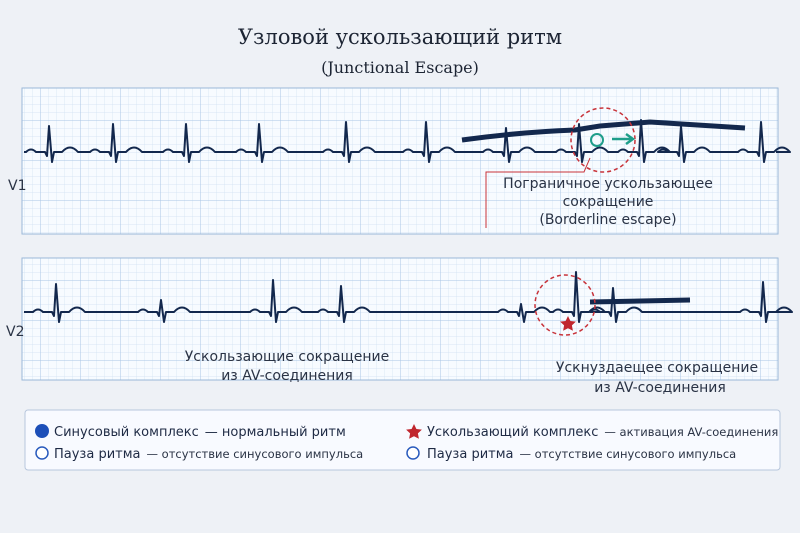 Image resolution: width=800 pixels, height=533 pixels. Describe the element at coordinates (624, 139) in the screenshot. I see `arrow` at that location.